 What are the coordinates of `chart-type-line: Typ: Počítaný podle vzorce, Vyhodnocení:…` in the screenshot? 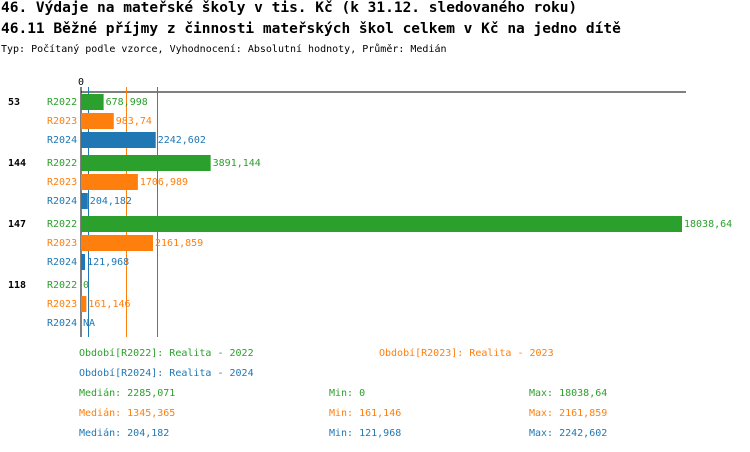 It's located at (224, 49).